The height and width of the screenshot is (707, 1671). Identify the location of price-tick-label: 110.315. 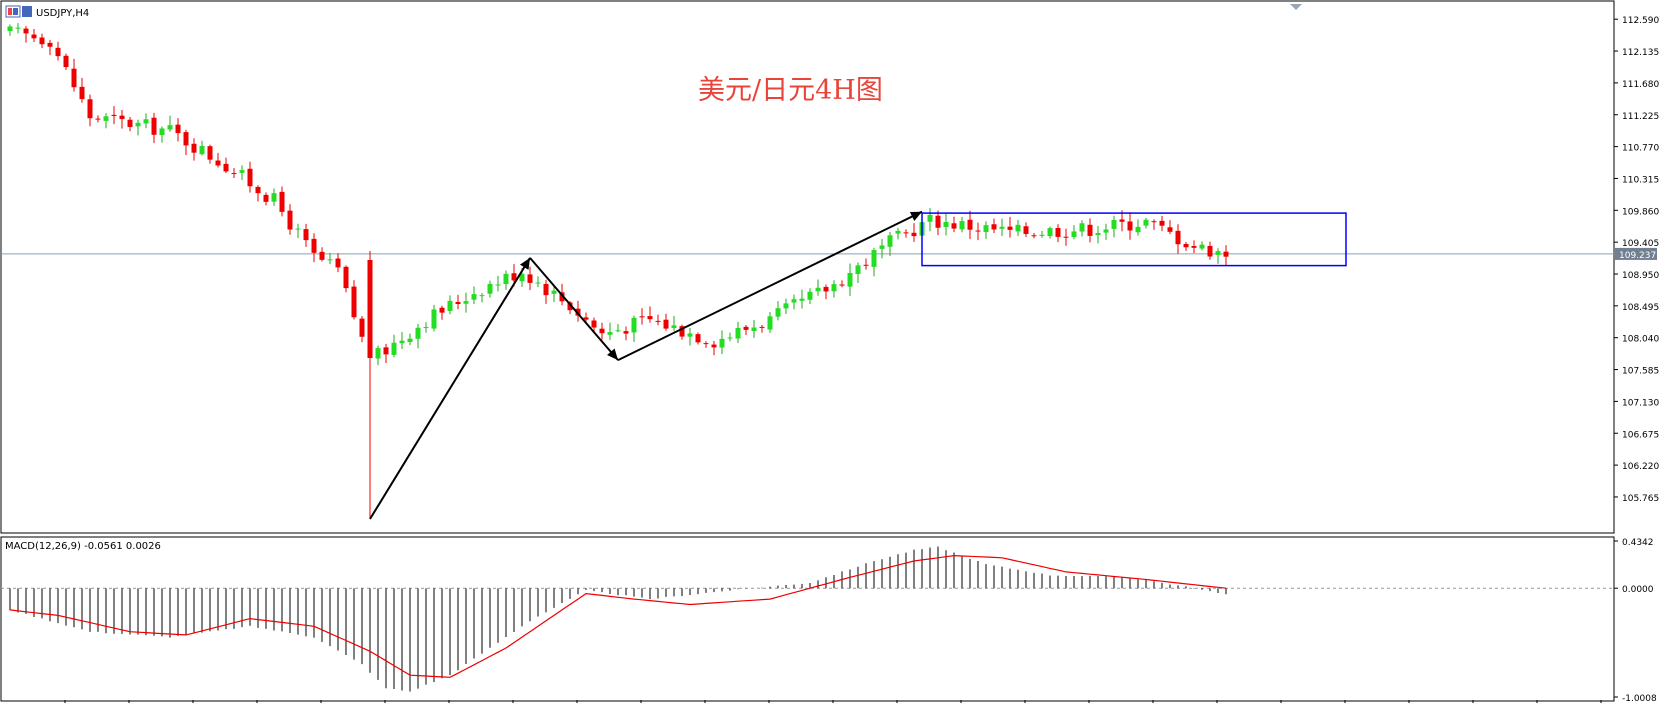
(1640, 180).